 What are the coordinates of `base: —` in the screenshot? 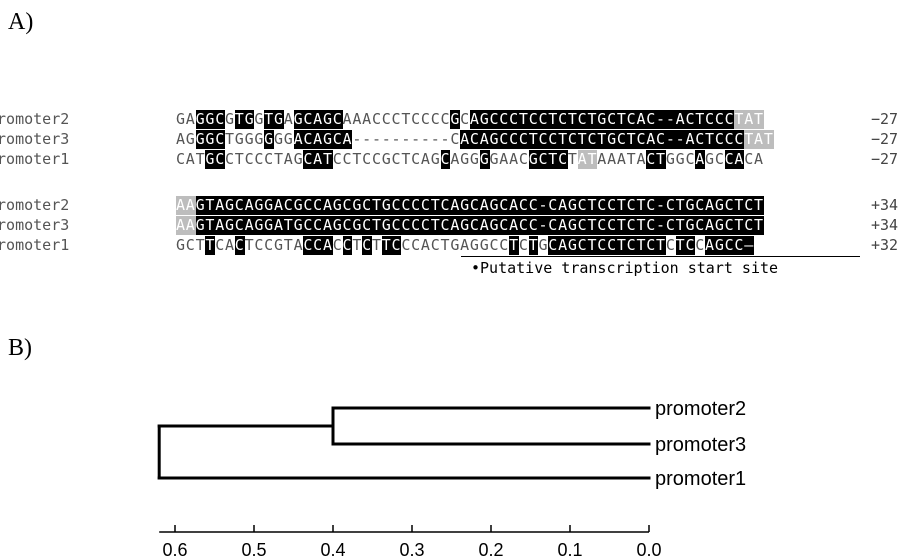 It's located at (749, 245).